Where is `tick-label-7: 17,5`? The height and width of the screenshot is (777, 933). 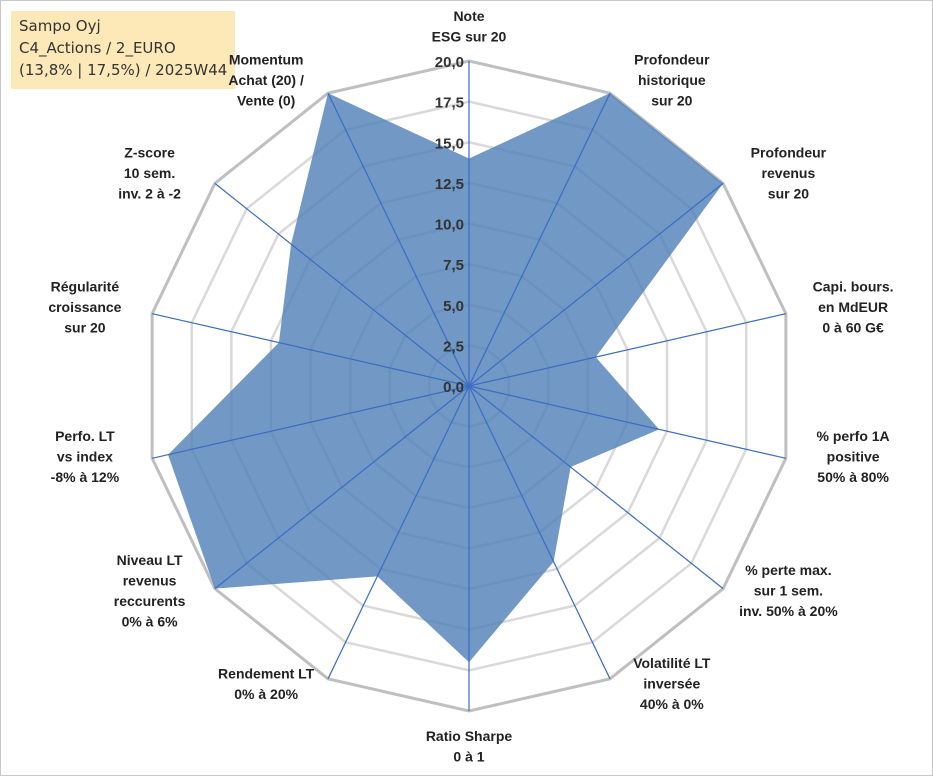
tick-label-7: 17,5 is located at coordinates (449, 103).